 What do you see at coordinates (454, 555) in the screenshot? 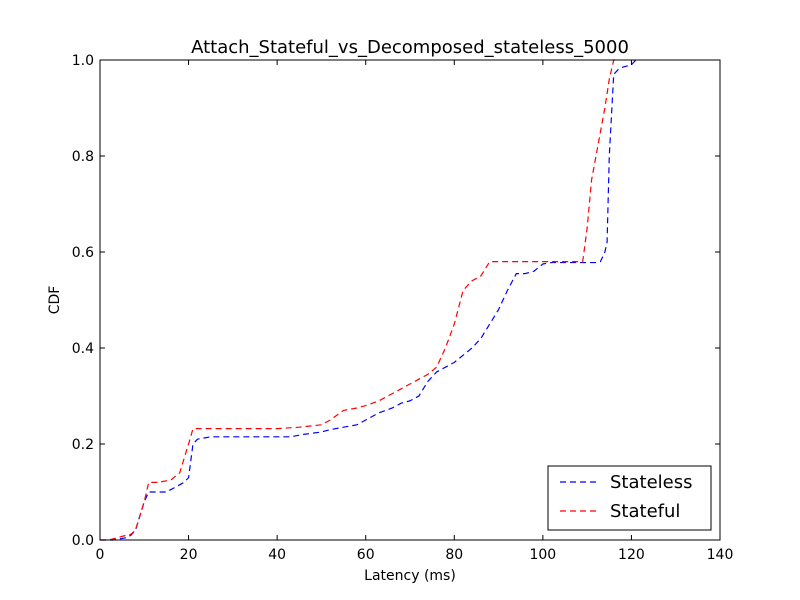
I see `x-tick-label: 80` at bounding box center [454, 555].